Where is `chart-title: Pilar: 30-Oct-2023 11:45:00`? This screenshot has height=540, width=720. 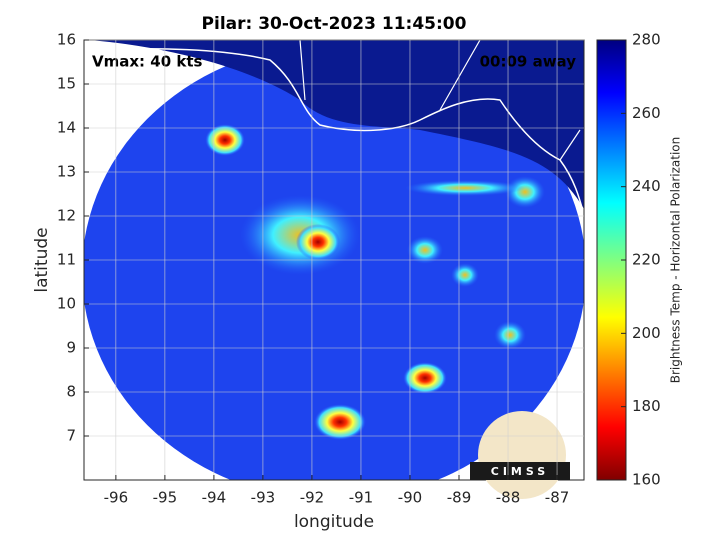
chart-title: Pilar: 30-Oct-2023 11:45:00 is located at coordinates (334, 24).